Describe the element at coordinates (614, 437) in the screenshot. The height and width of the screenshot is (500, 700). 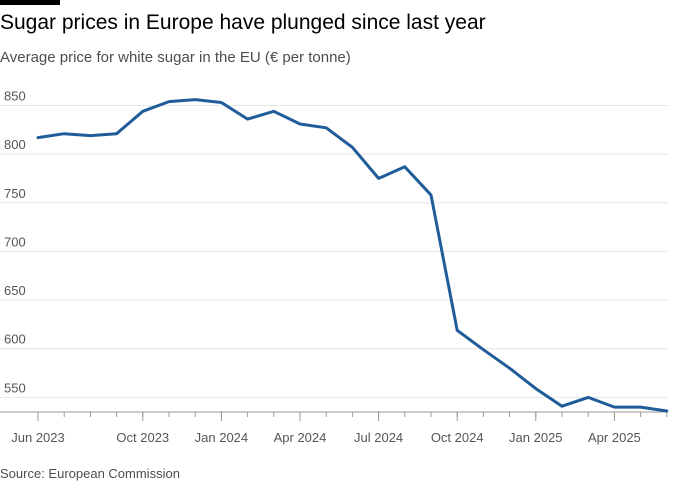
I see `x-tick-label: Apr 2025` at that location.